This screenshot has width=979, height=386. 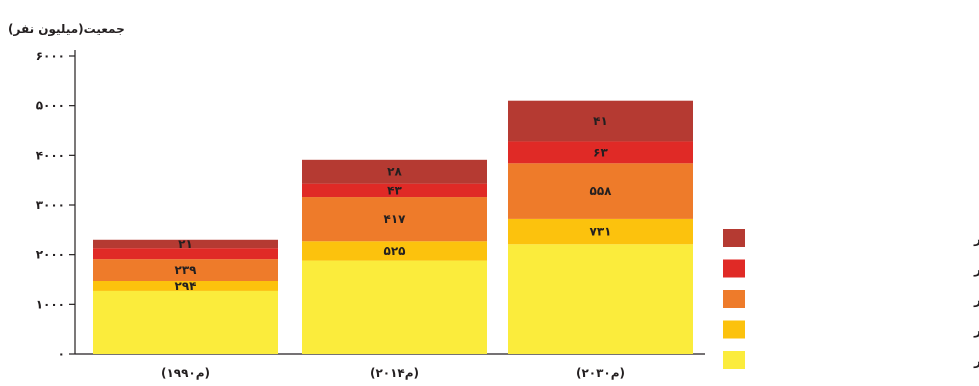 I want to click on data-label: ۲۹۴, so click(x=186, y=286).